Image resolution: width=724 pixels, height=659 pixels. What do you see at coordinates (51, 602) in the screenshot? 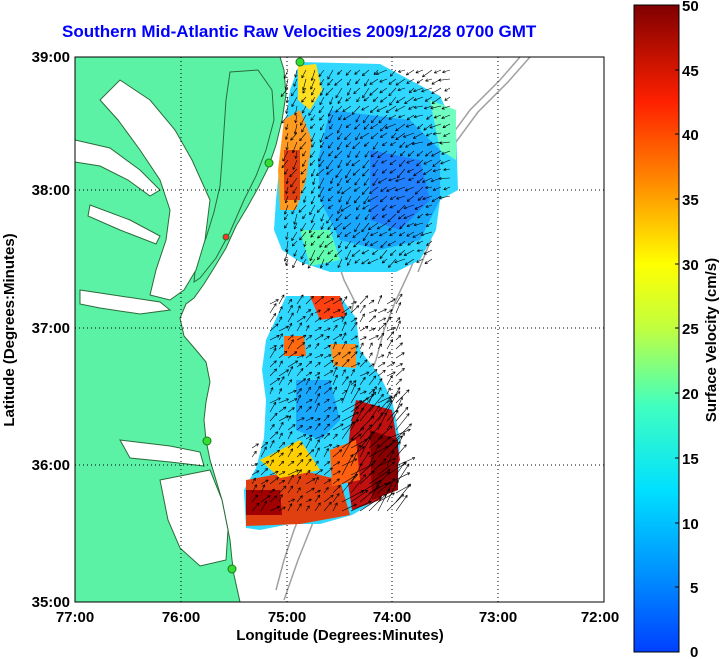
I see `lat-tick: 35:00` at bounding box center [51, 602].